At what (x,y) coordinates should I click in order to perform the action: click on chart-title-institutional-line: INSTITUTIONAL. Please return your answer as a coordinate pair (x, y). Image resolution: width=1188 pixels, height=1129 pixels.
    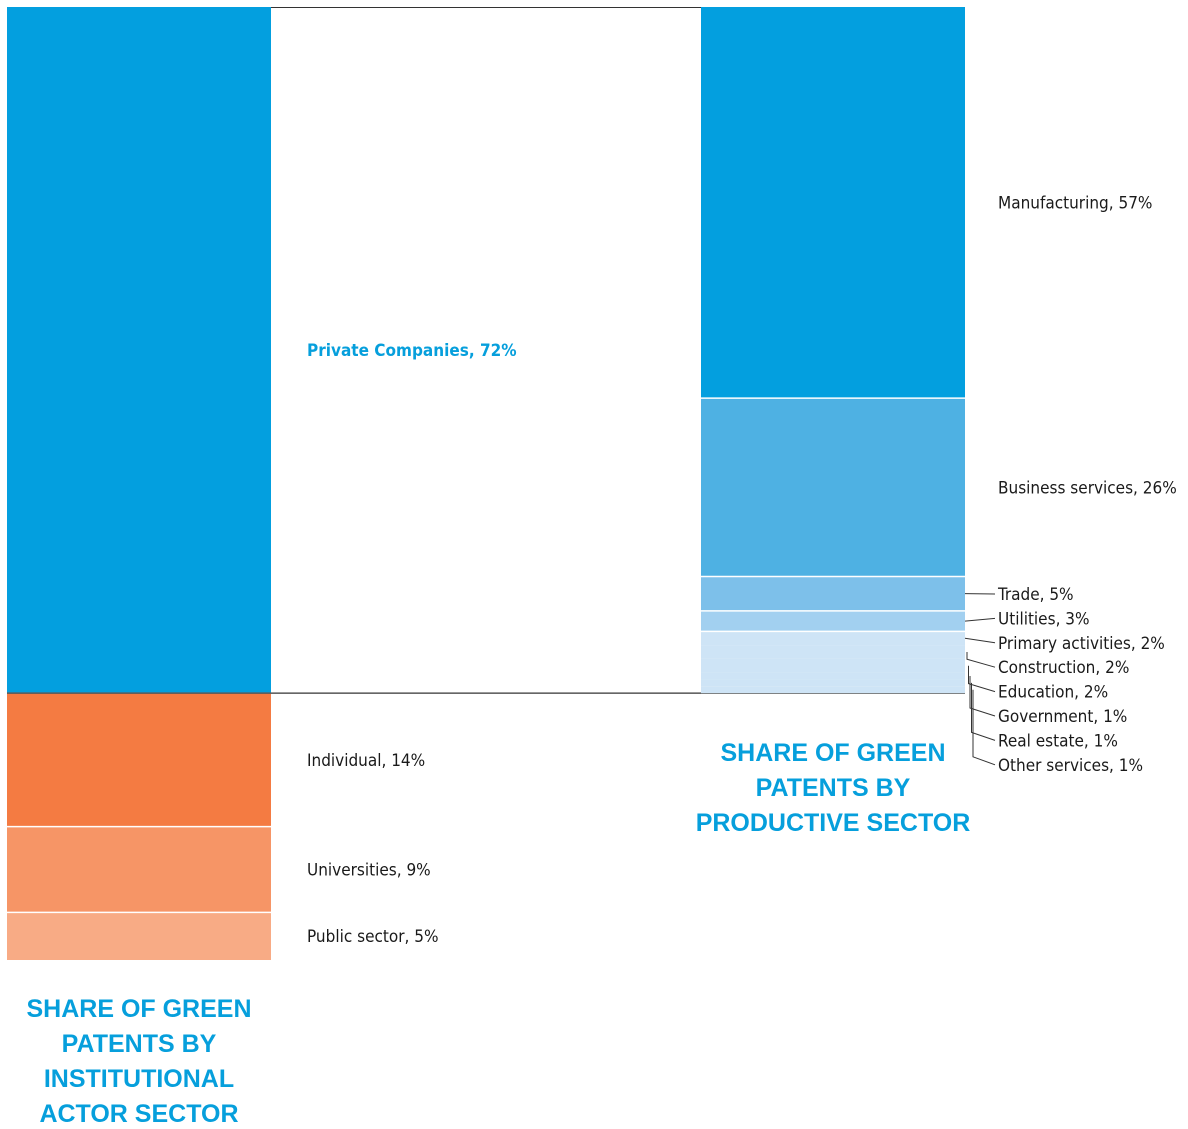
    Looking at the image, I should click on (139, 1079).